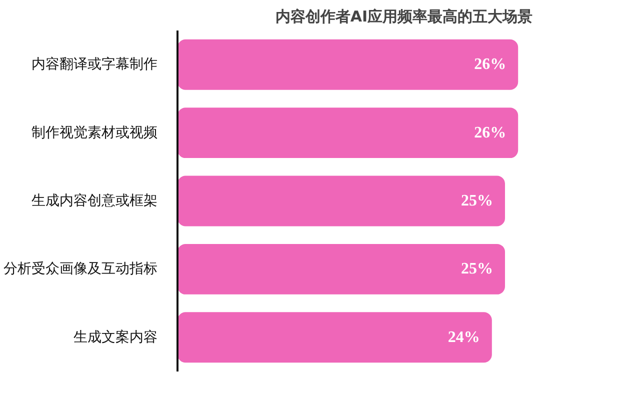 This screenshot has height=401, width=640. Describe the element at coordinates (116, 337) in the screenshot. I see `y-tick-label: 生成文案内容` at that location.